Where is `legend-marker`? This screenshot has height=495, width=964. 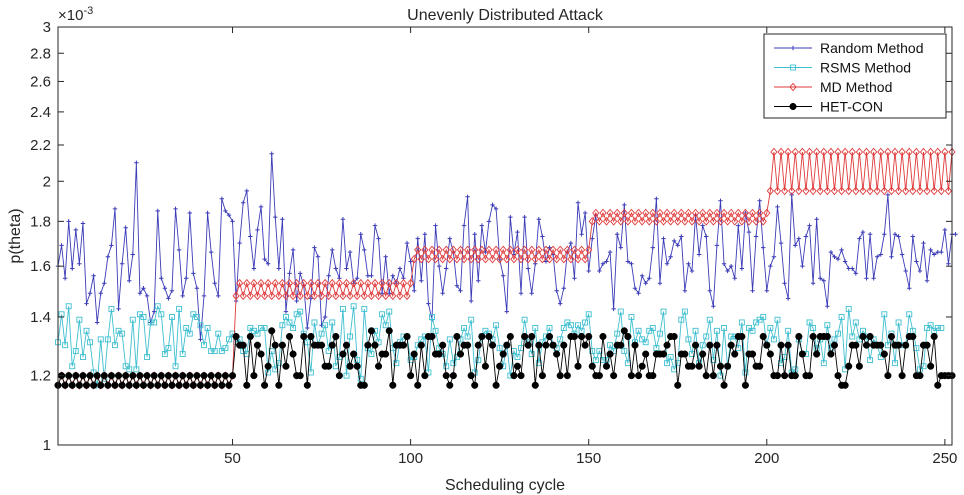 legend-marker is located at coordinates (793, 87).